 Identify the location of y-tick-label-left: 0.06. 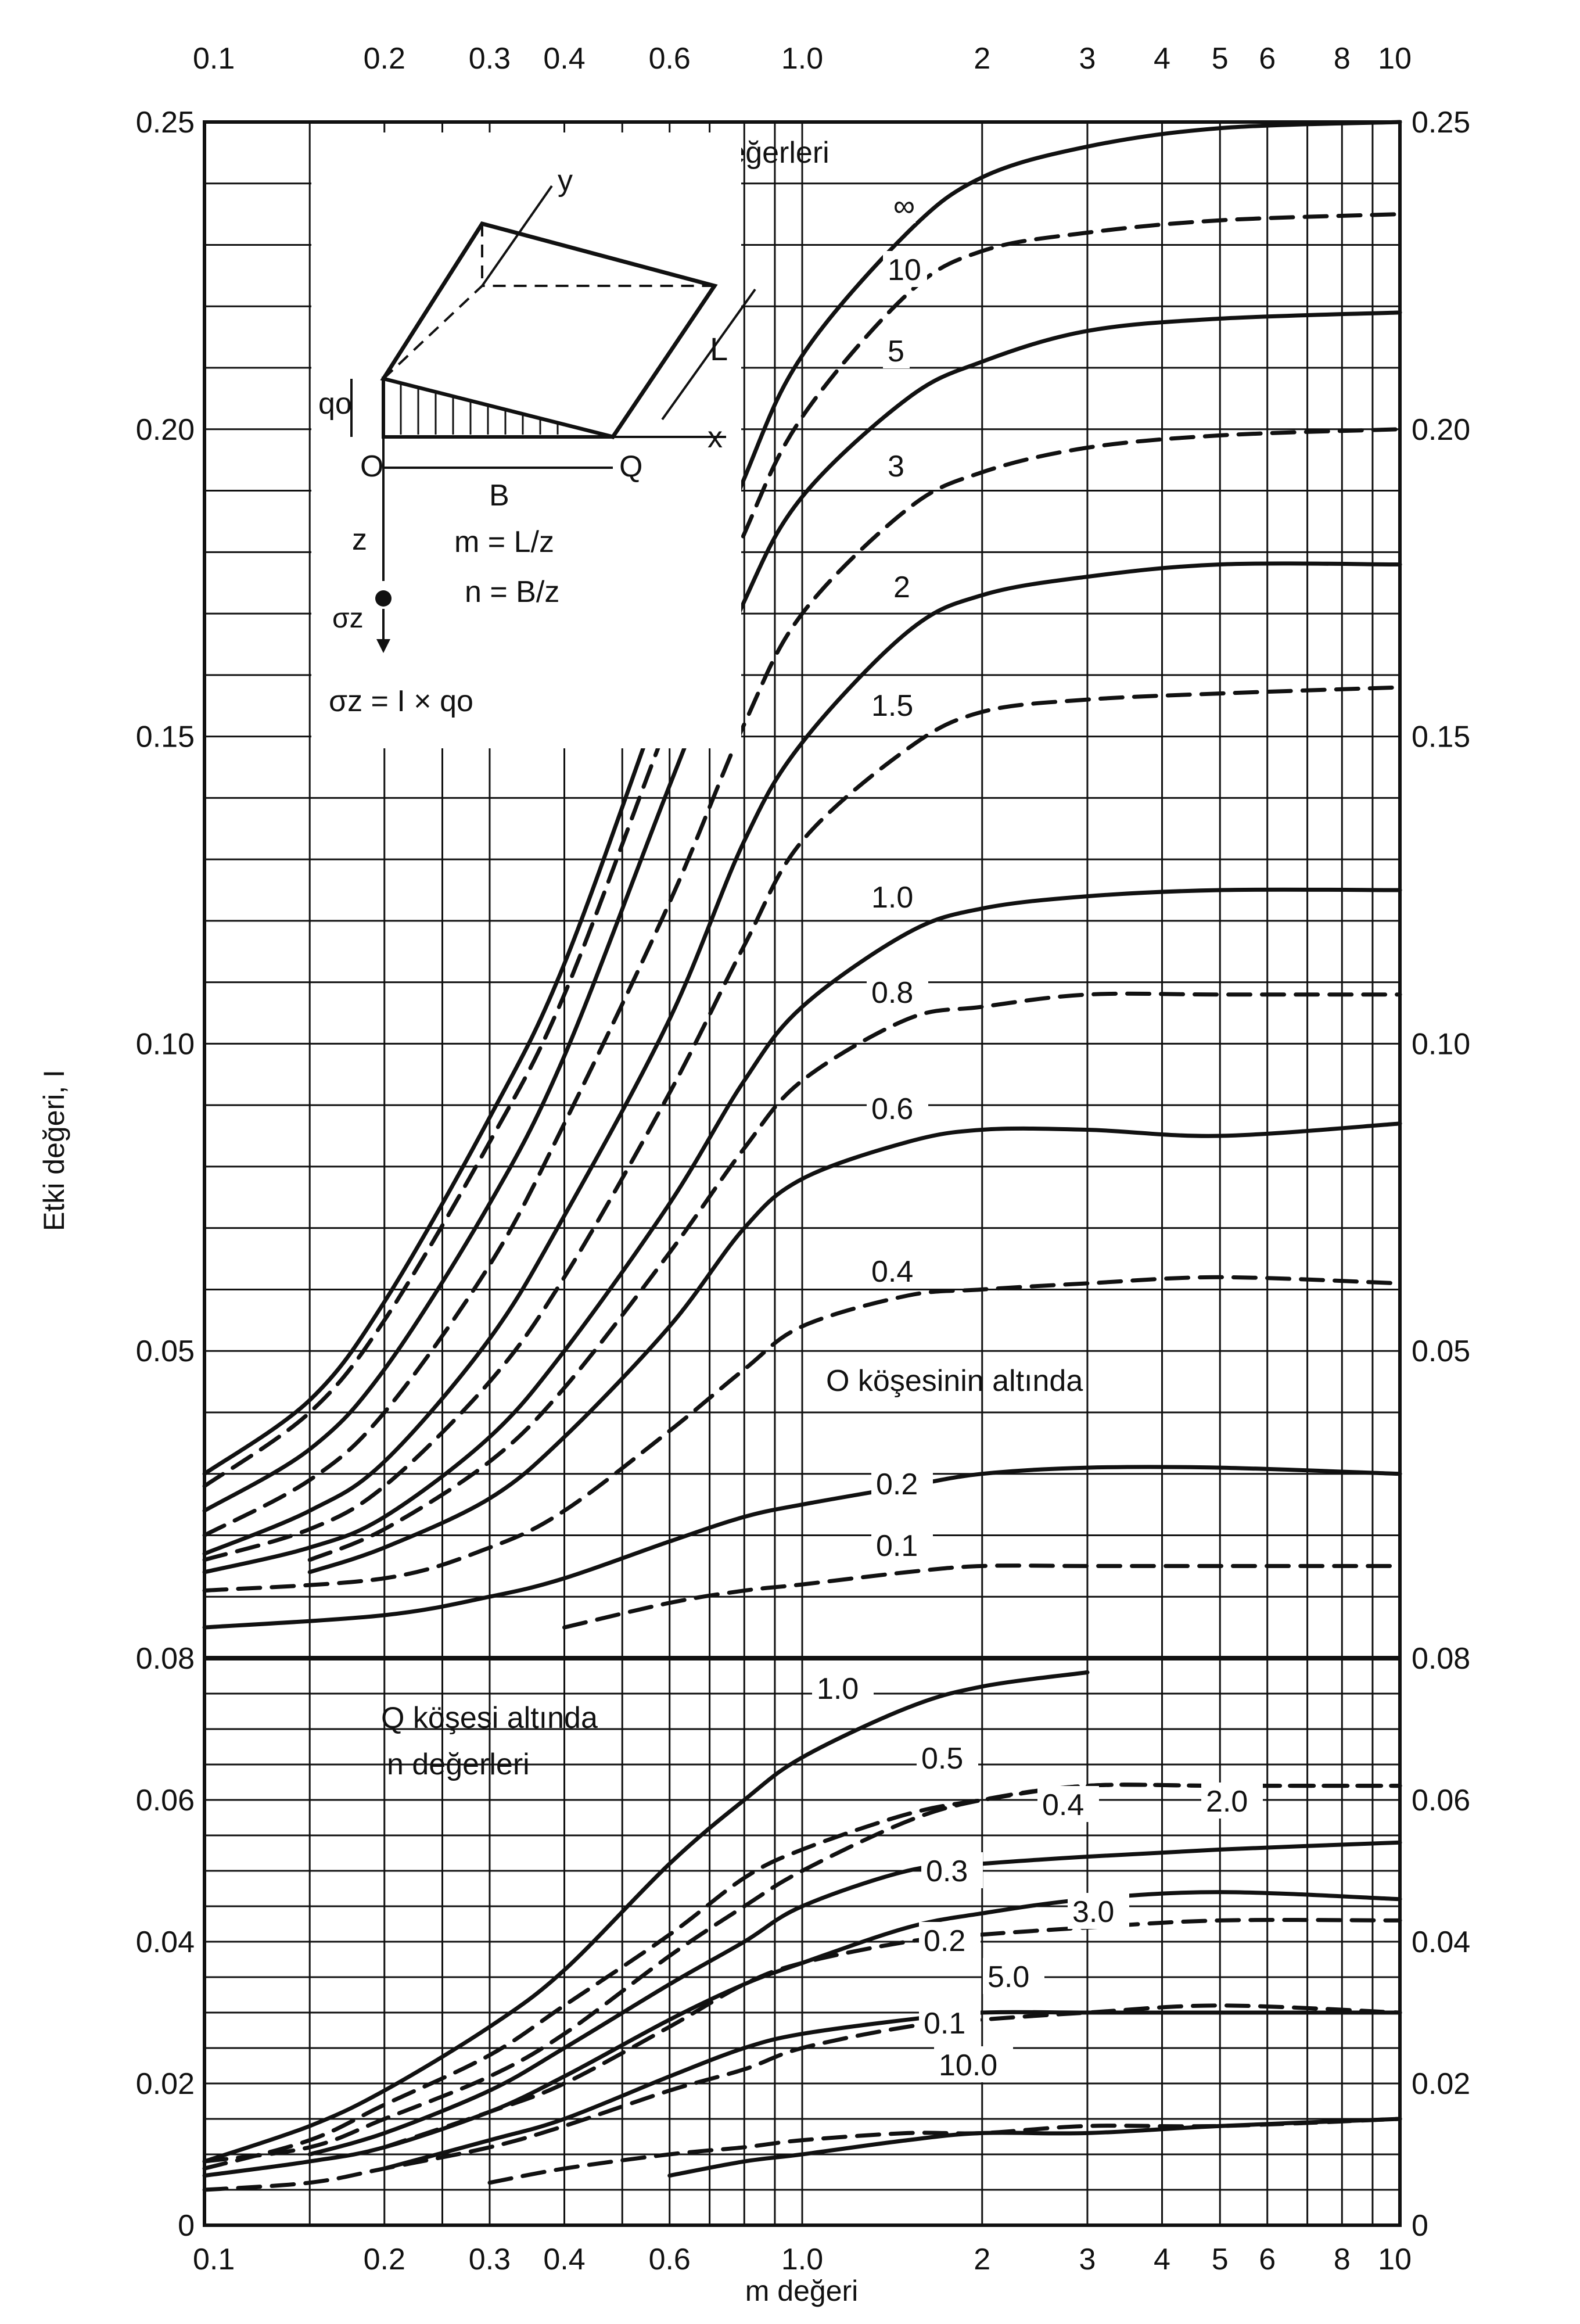
(165, 1800).